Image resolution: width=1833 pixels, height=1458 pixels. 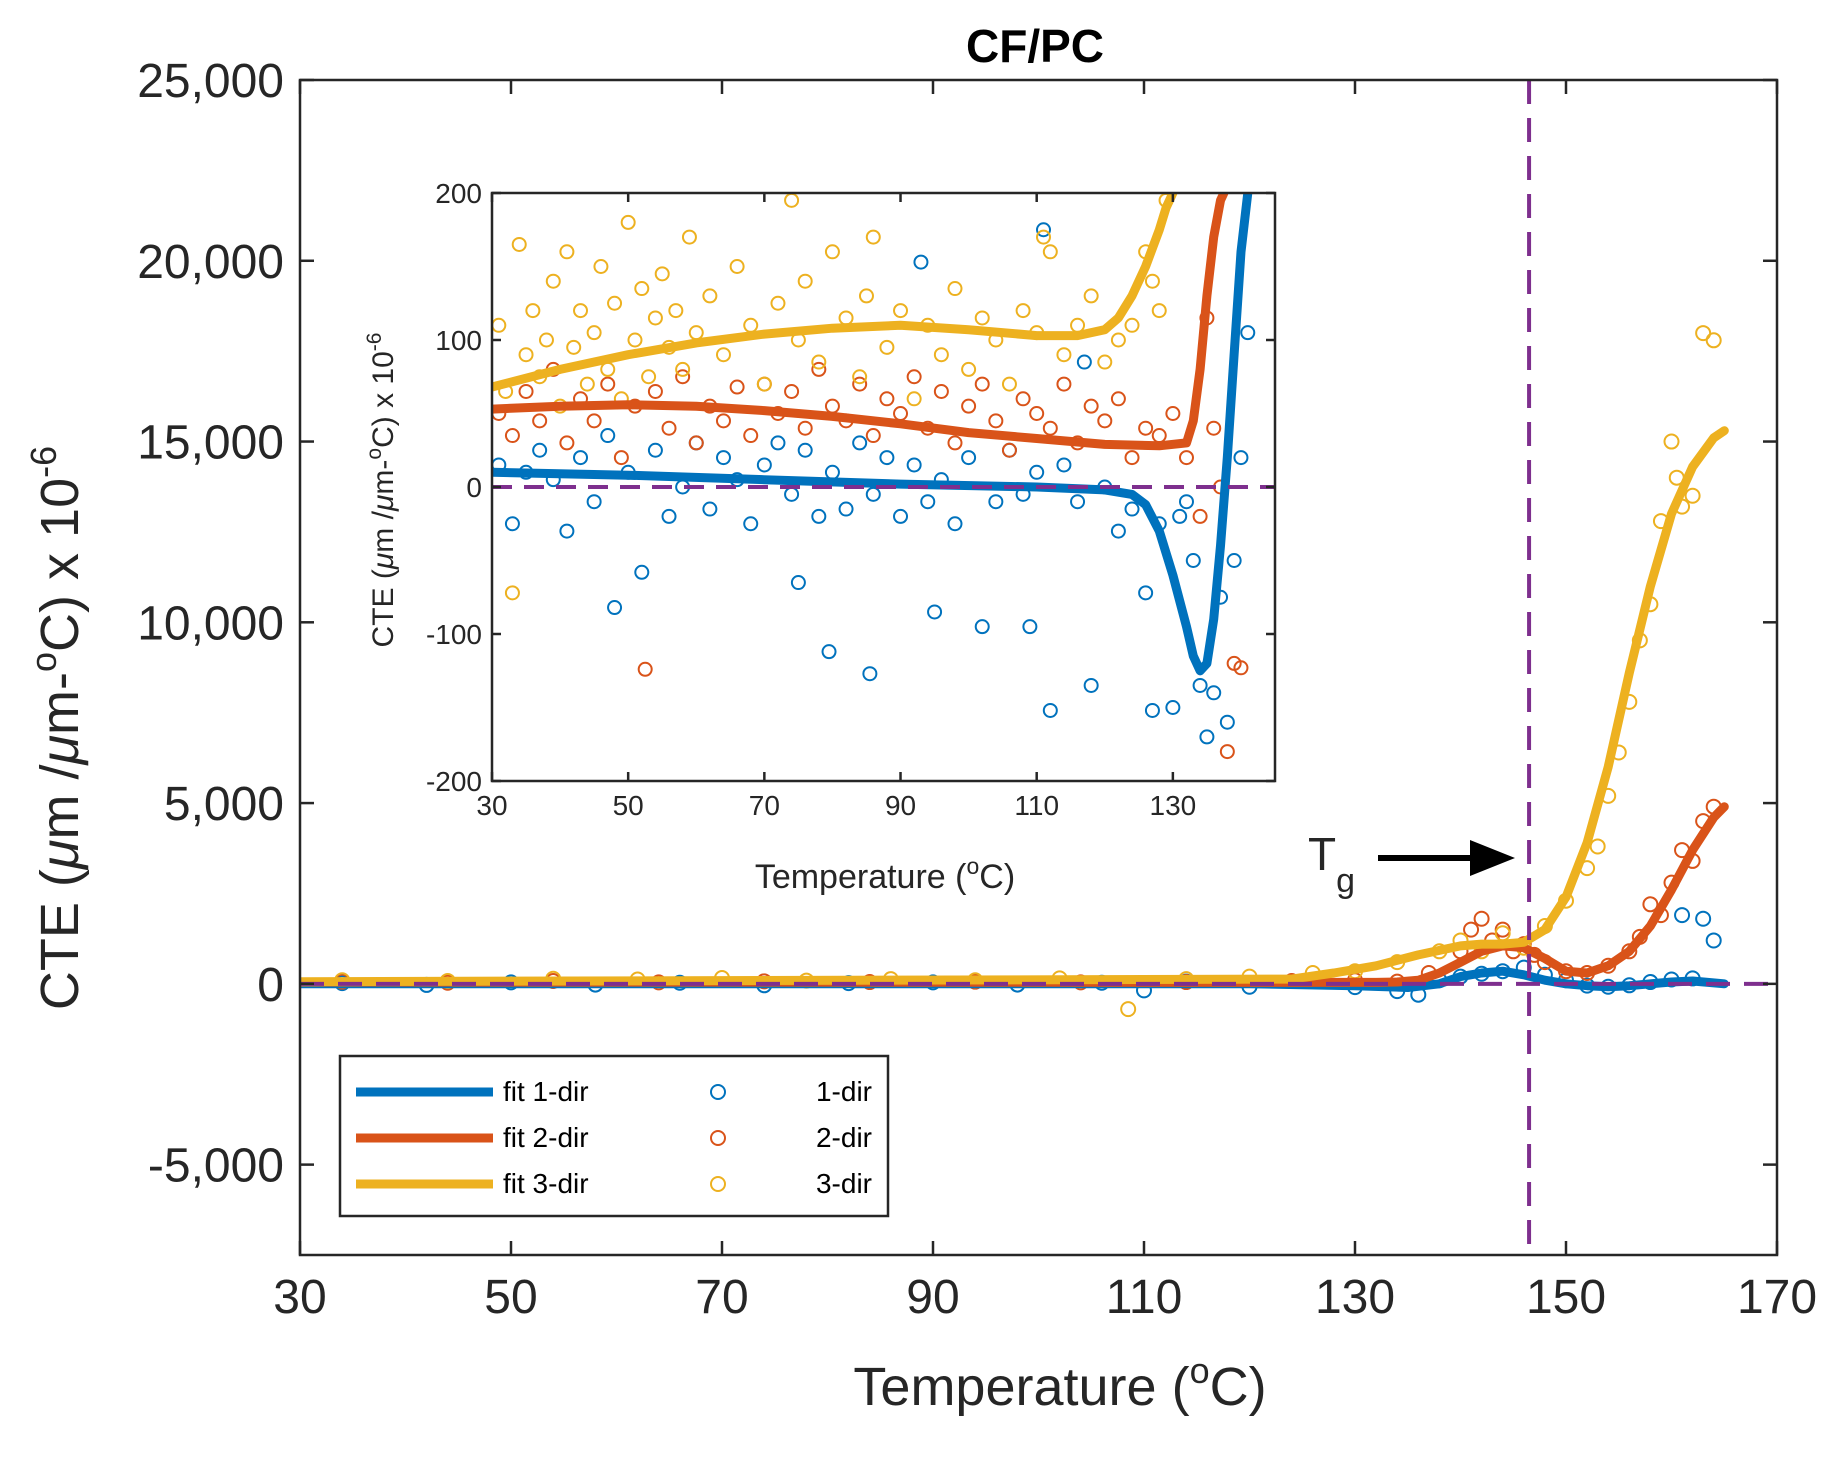 What do you see at coordinates (546, 1137) in the screenshot?
I see `legend-label-fit 2-dir: fit 2-dir` at bounding box center [546, 1137].